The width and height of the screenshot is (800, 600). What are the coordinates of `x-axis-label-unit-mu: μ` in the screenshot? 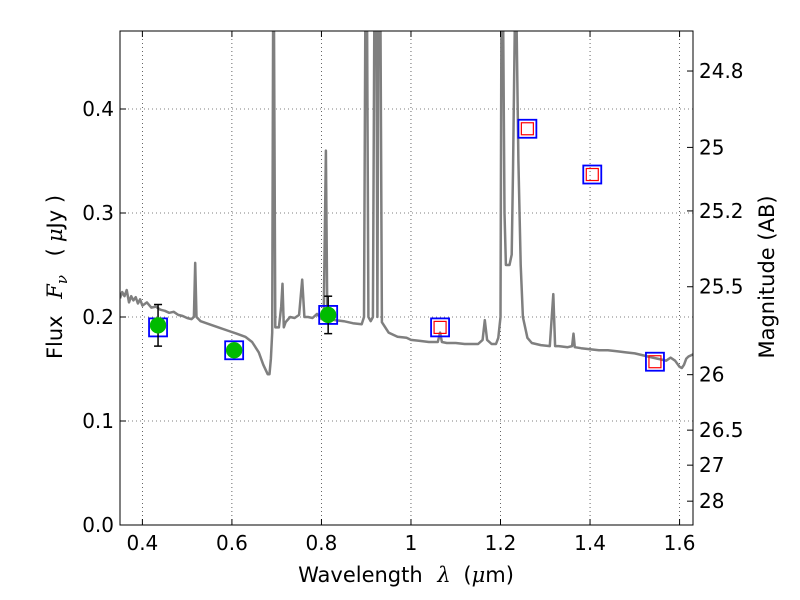 It's located at (479, 575).